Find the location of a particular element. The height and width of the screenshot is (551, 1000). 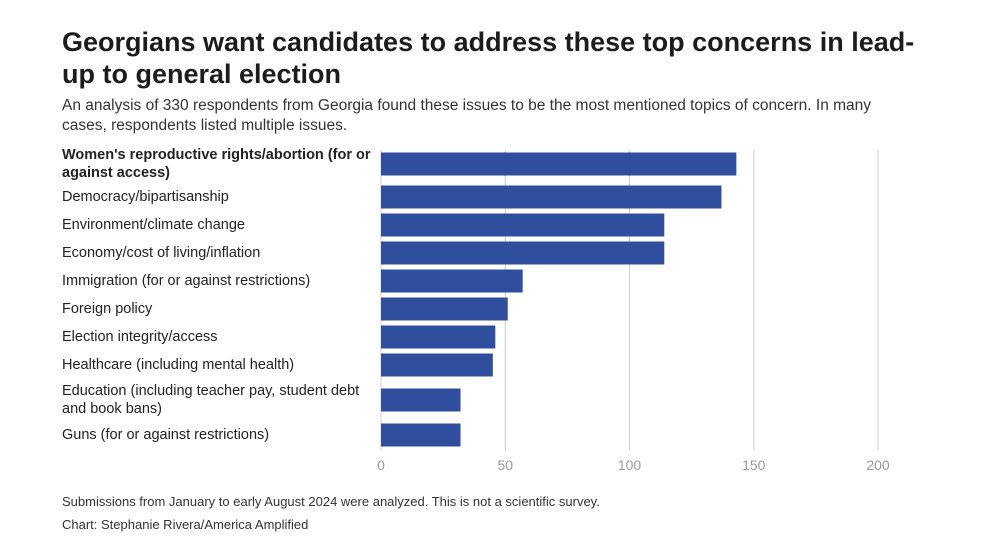

x-tick-label: 200 is located at coordinates (878, 465).